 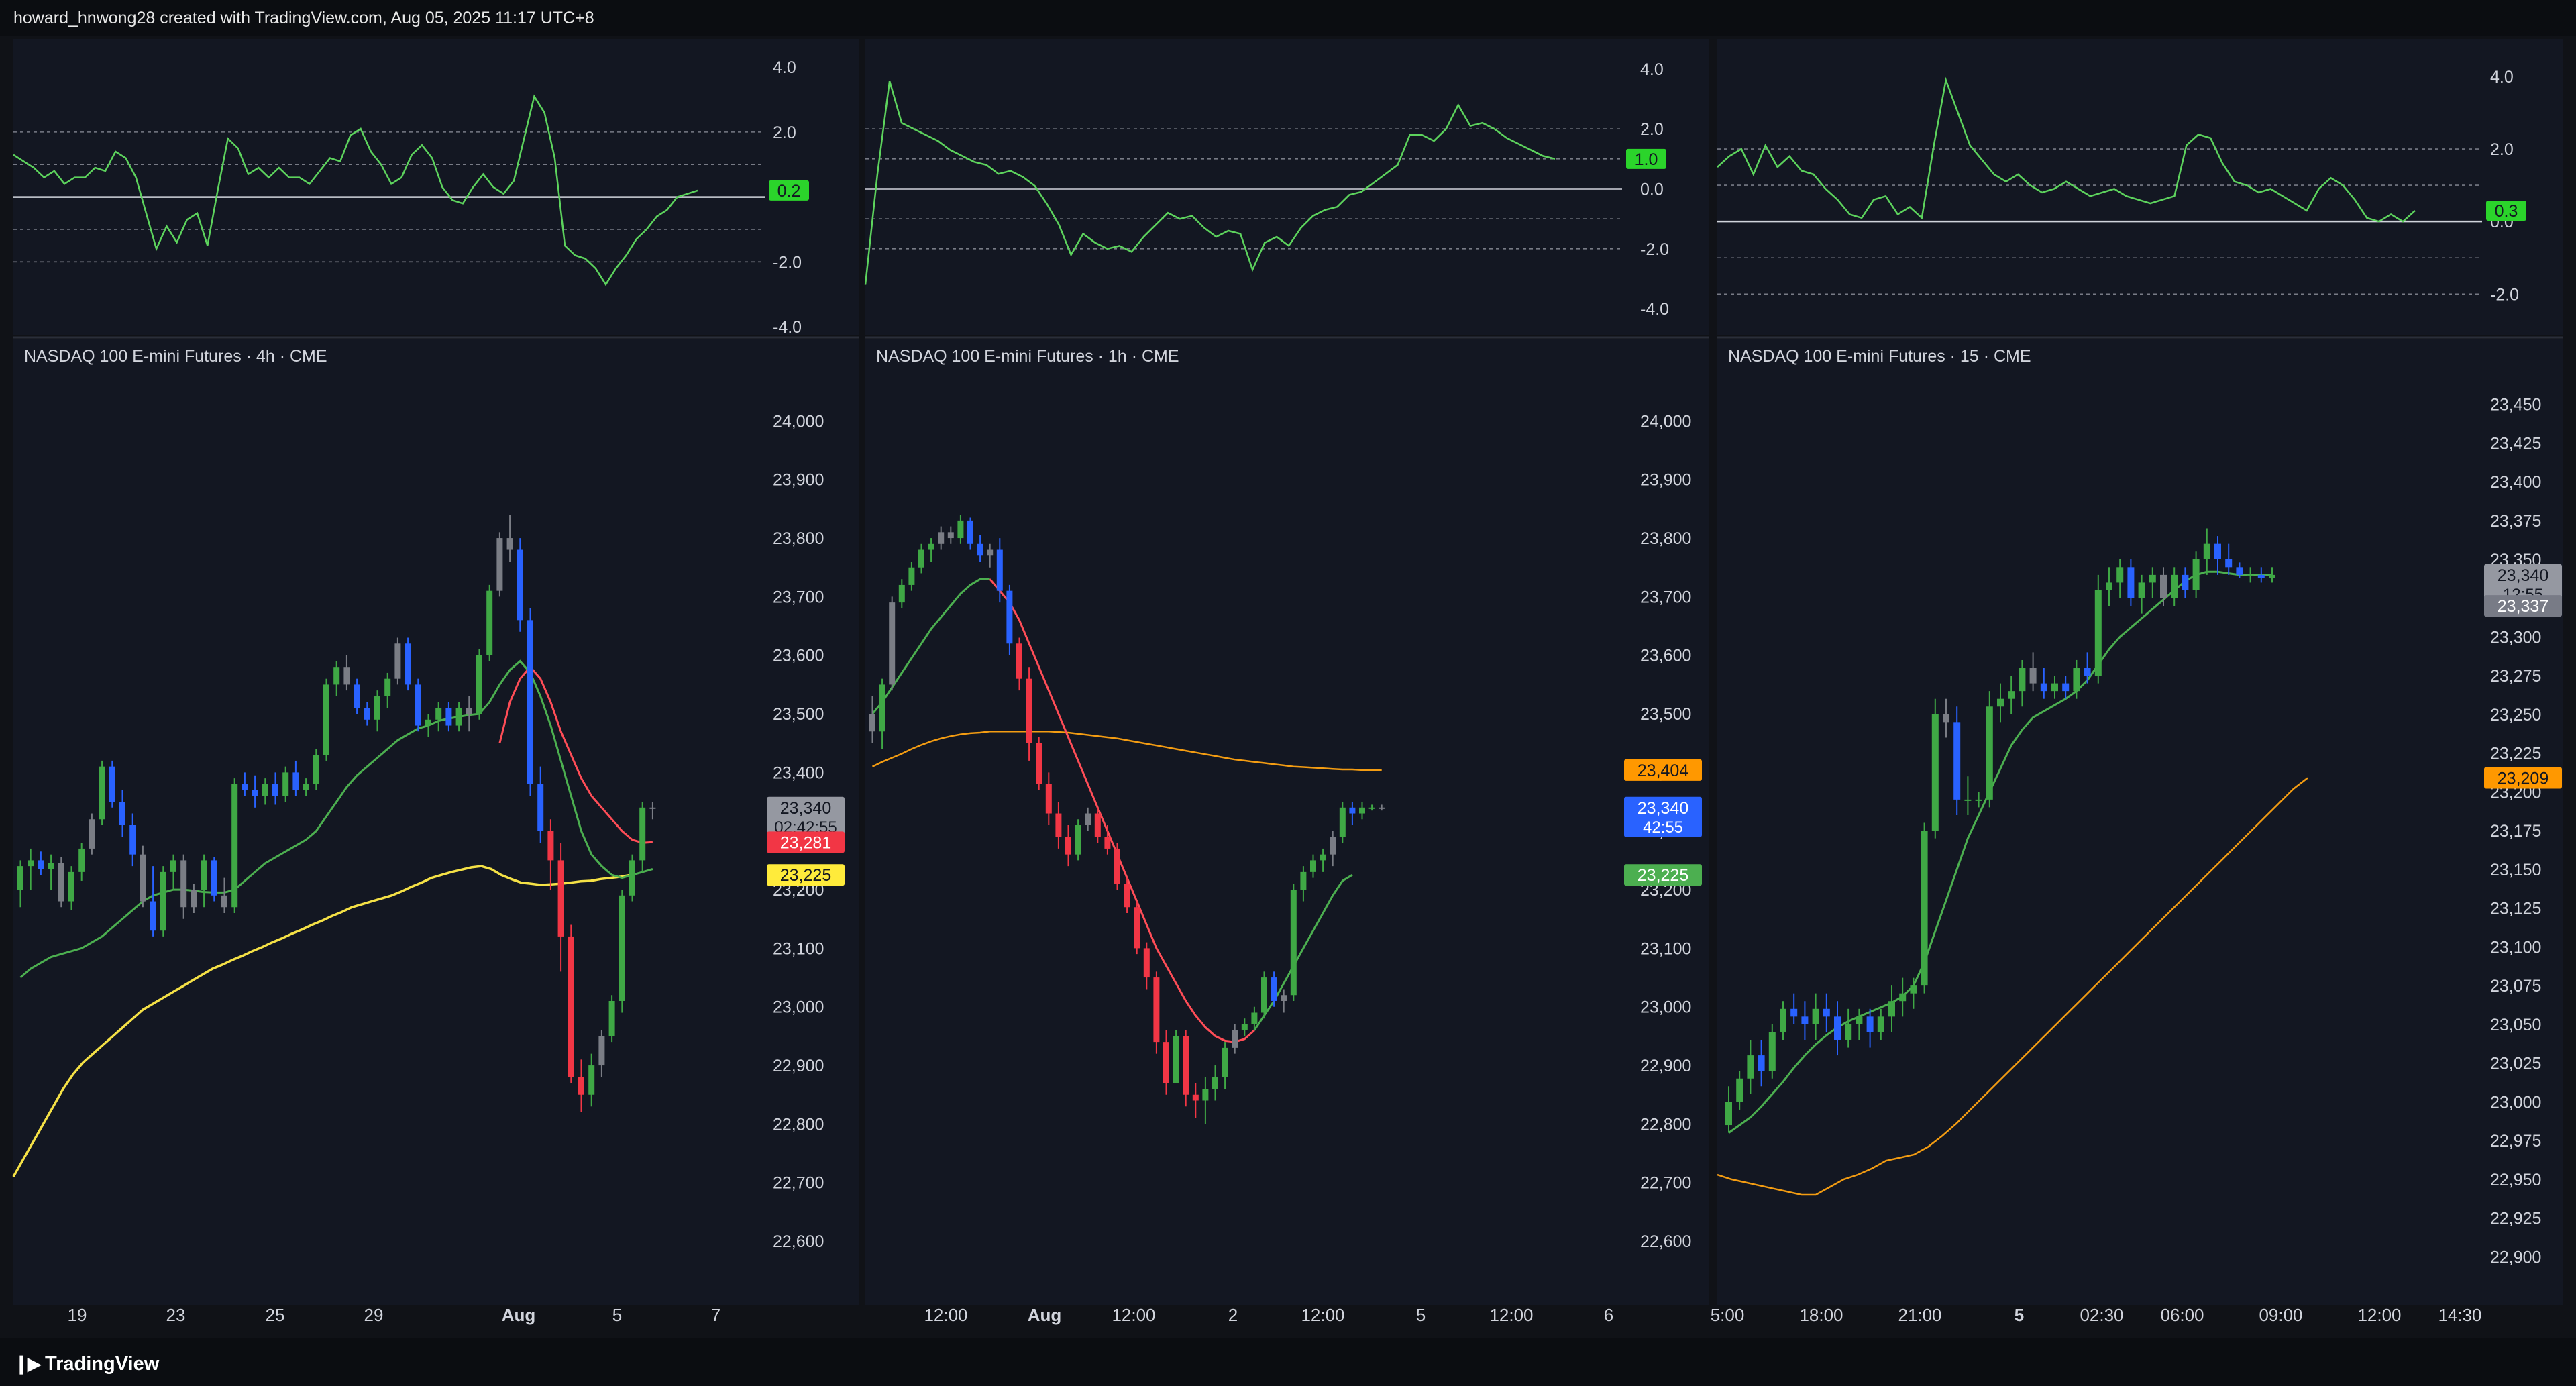 I want to click on price-tick-label: 23,700, so click(x=1665, y=597).